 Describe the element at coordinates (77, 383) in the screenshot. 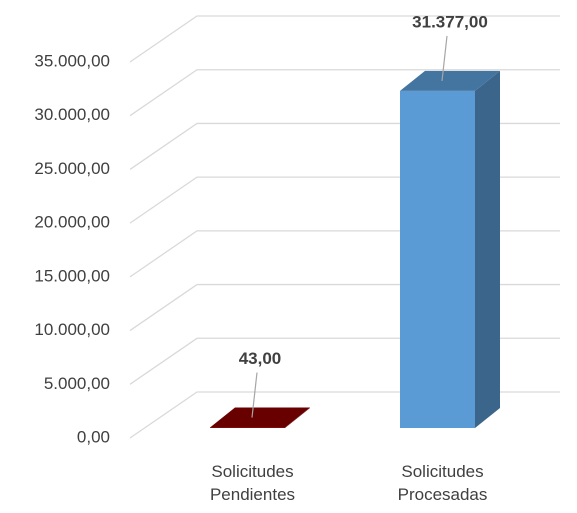

I see `y-tick-label: 5.000,00` at that location.